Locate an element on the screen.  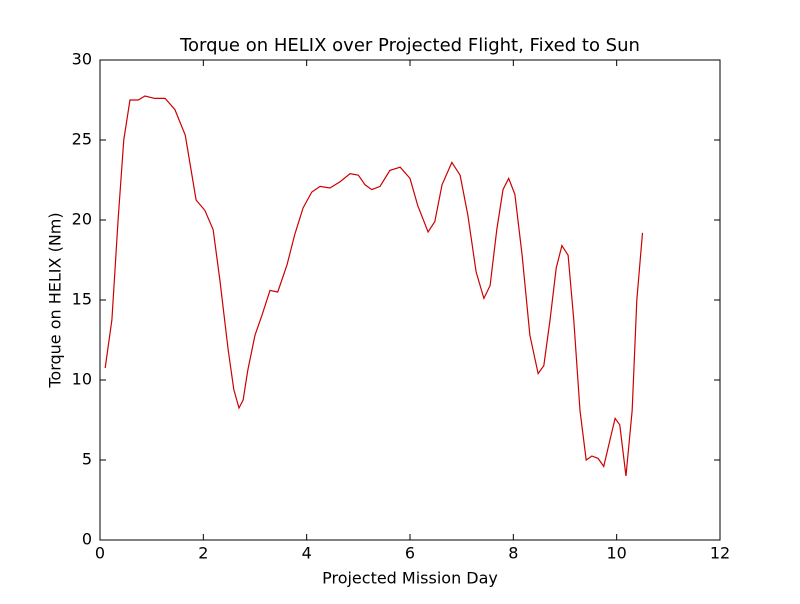
y-tick-label: 5 is located at coordinates (87, 459).